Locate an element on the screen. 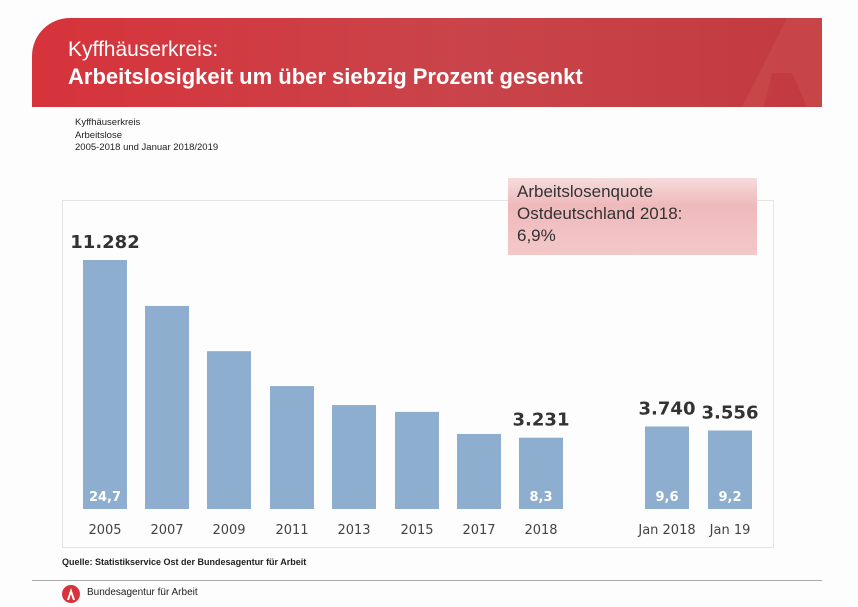 Image resolution: width=858 pixels, height=607 pixels. agency-logo-watermark-icon is located at coordinates (782, 62).